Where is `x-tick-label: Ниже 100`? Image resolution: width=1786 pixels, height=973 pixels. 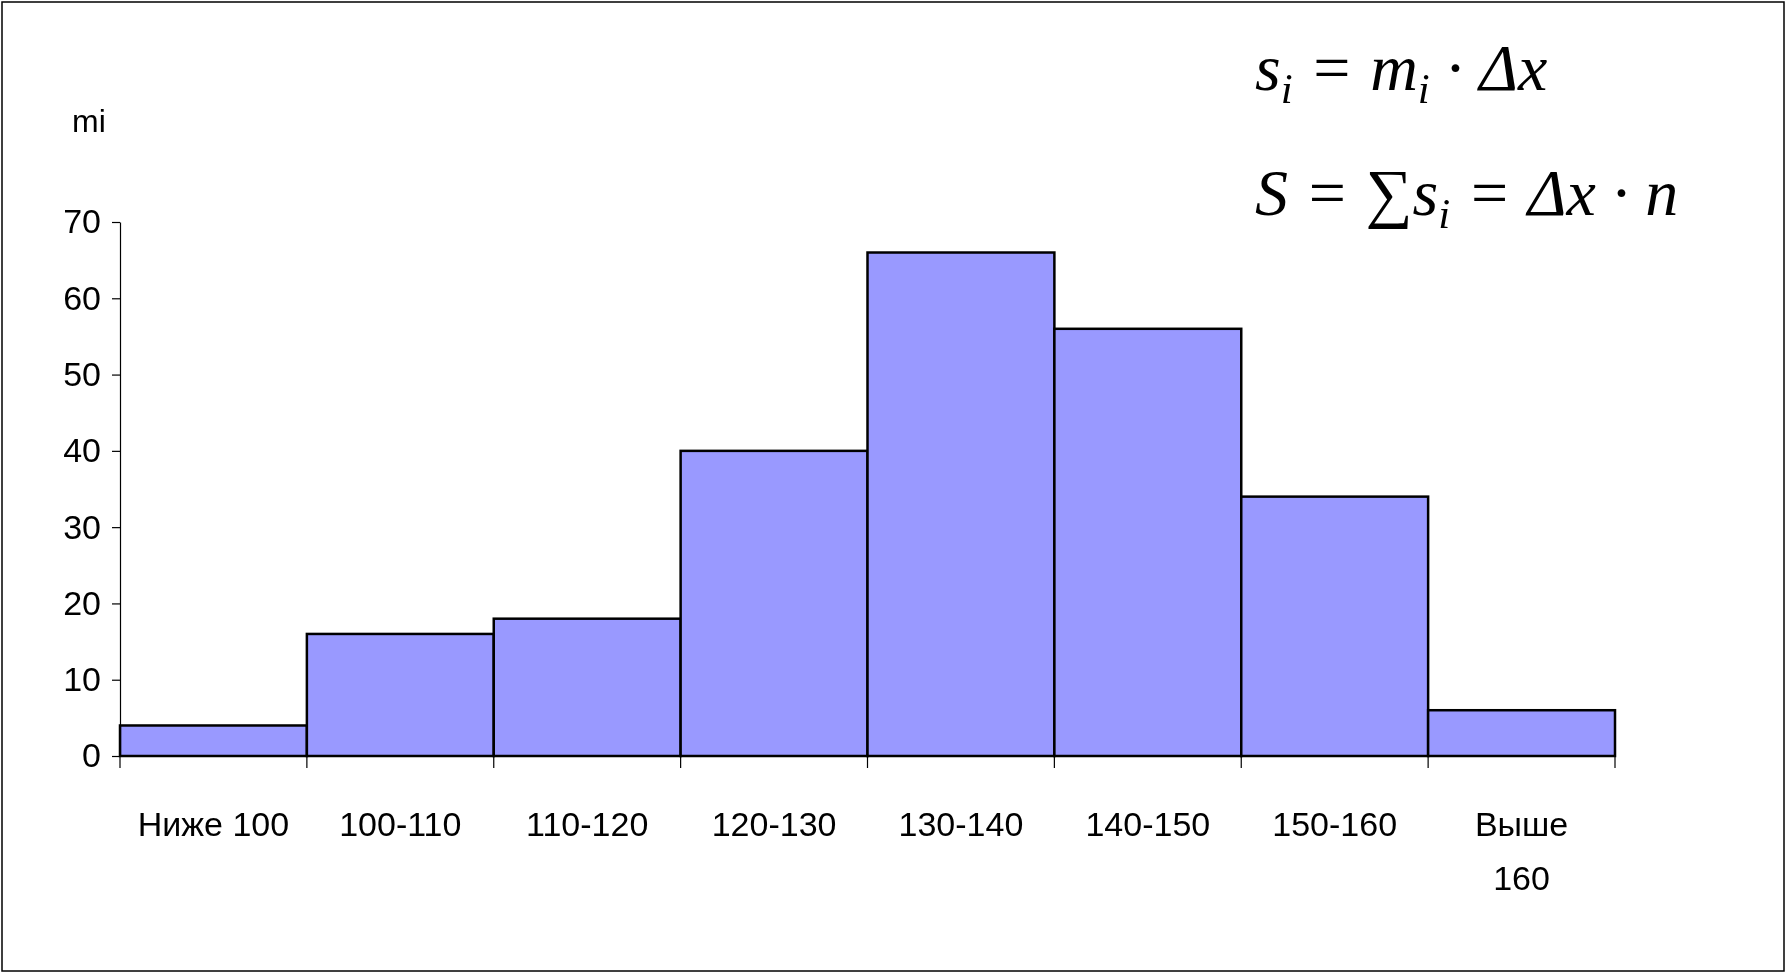 x-tick-label: Ниже 100 is located at coordinates (213, 824).